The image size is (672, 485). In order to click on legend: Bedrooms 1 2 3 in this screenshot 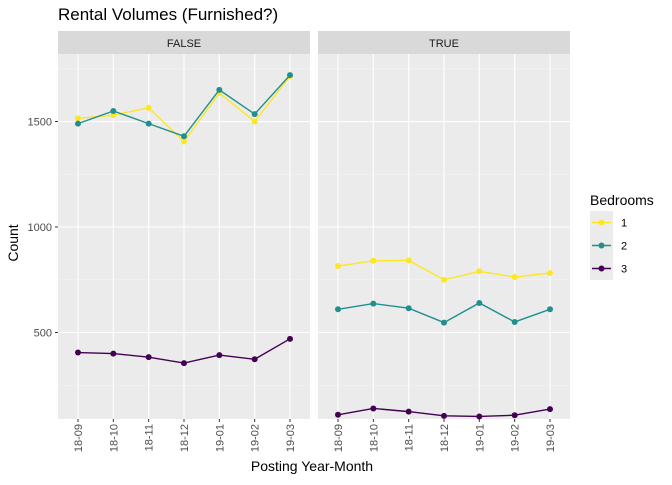, I will do `click(622, 236)`.